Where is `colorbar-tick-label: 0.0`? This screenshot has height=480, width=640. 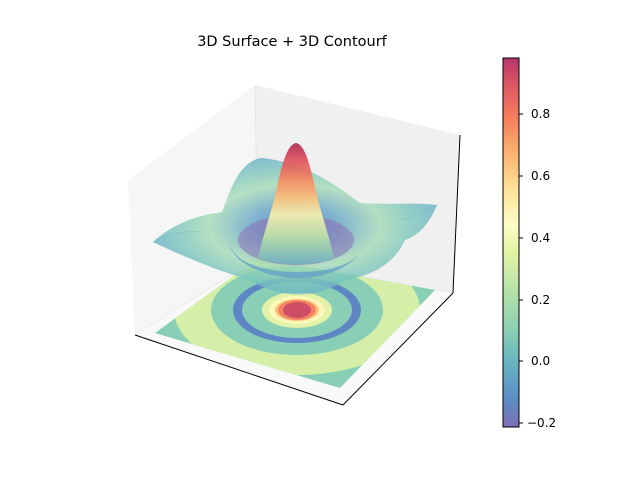 colorbar-tick-label: 0.0 is located at coordinates (541, 361).